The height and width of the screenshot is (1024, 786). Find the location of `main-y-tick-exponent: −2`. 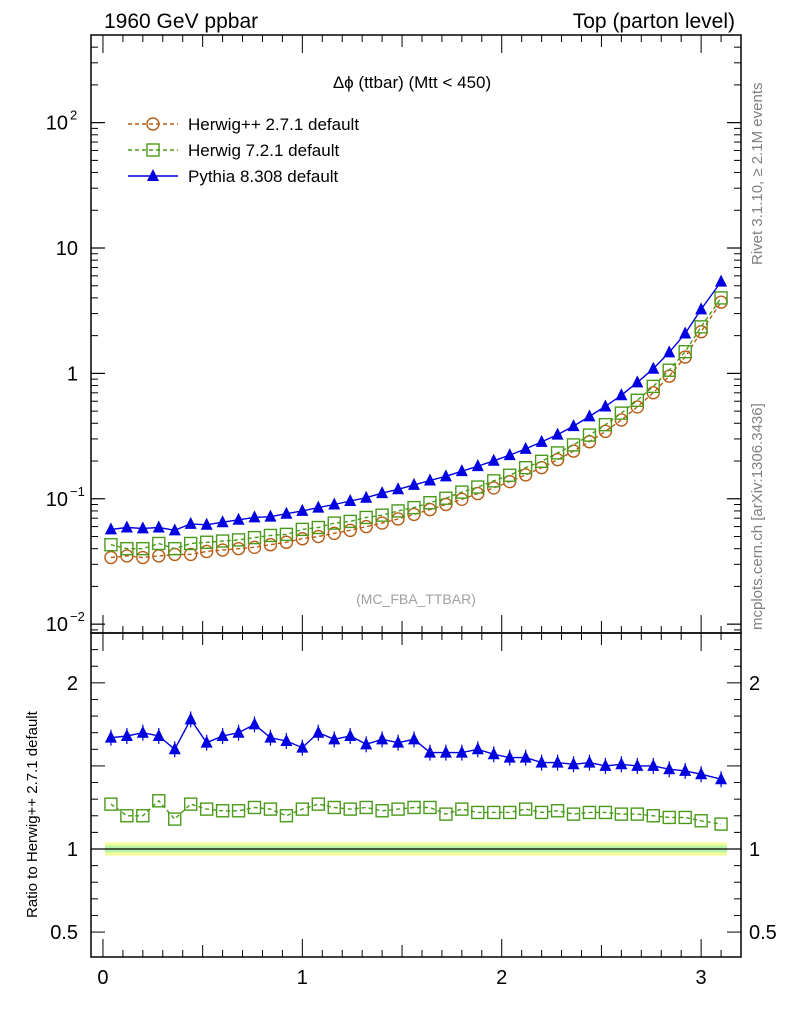

main-y-tick-exponent: −2 is located at coordinates (77, 616).